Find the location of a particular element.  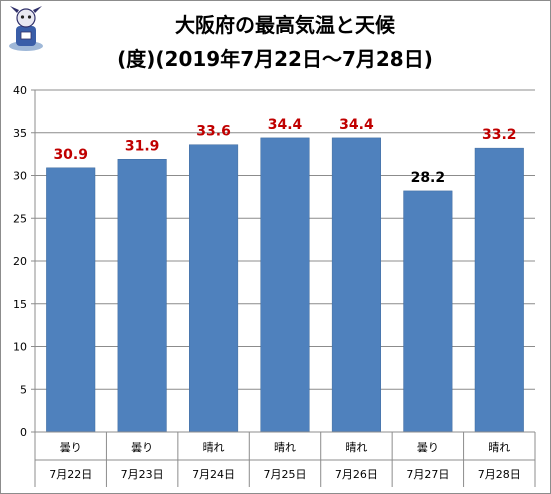

x-category-label: 7月27日 is located at coordinates (427, 474).